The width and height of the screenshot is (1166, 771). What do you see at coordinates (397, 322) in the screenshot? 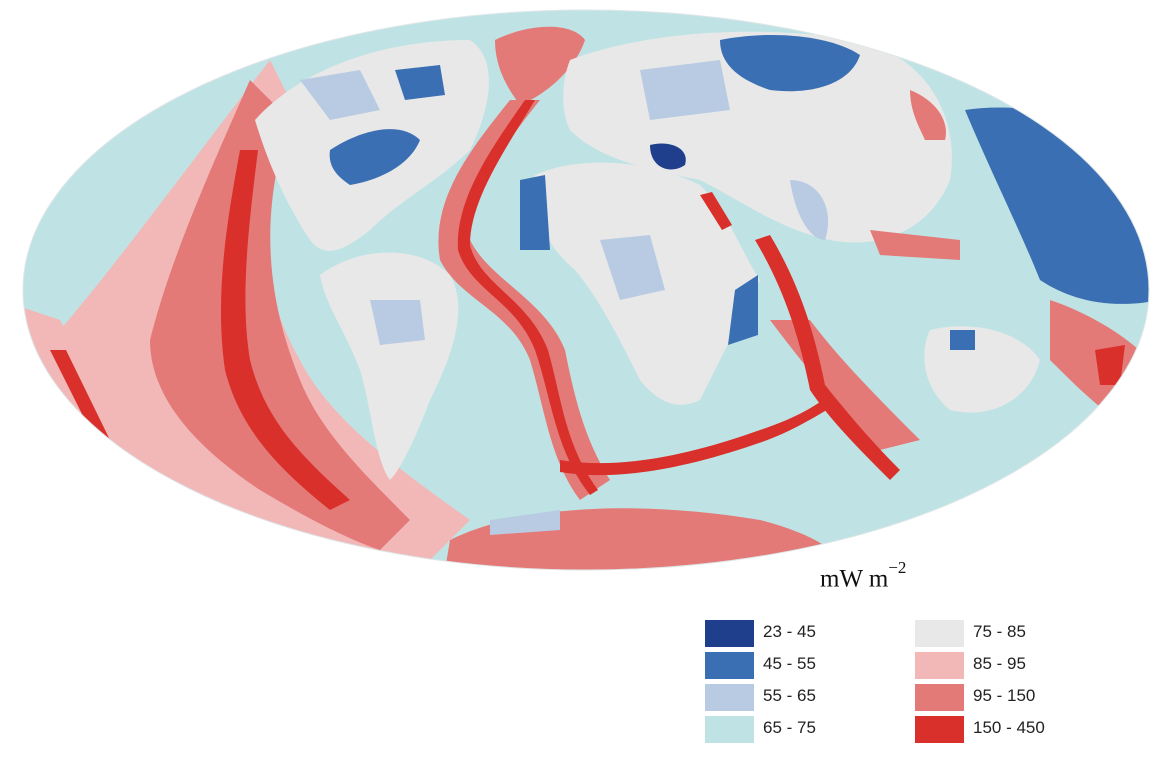
I see `sa-shield` at bounding box center [397, 322].